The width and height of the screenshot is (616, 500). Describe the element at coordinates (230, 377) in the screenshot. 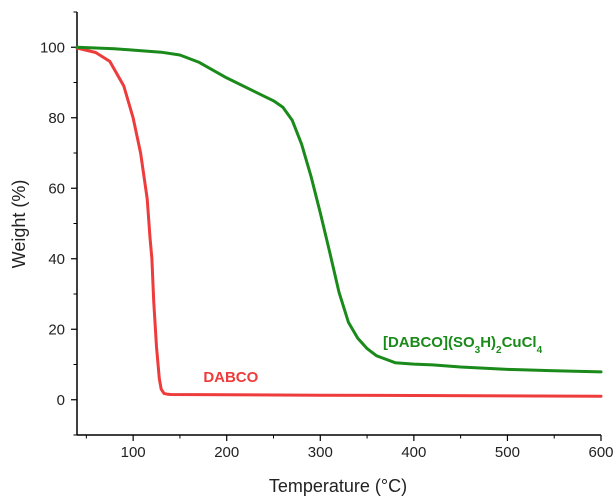

I see `series-label-dabco: DABCO` at that location.